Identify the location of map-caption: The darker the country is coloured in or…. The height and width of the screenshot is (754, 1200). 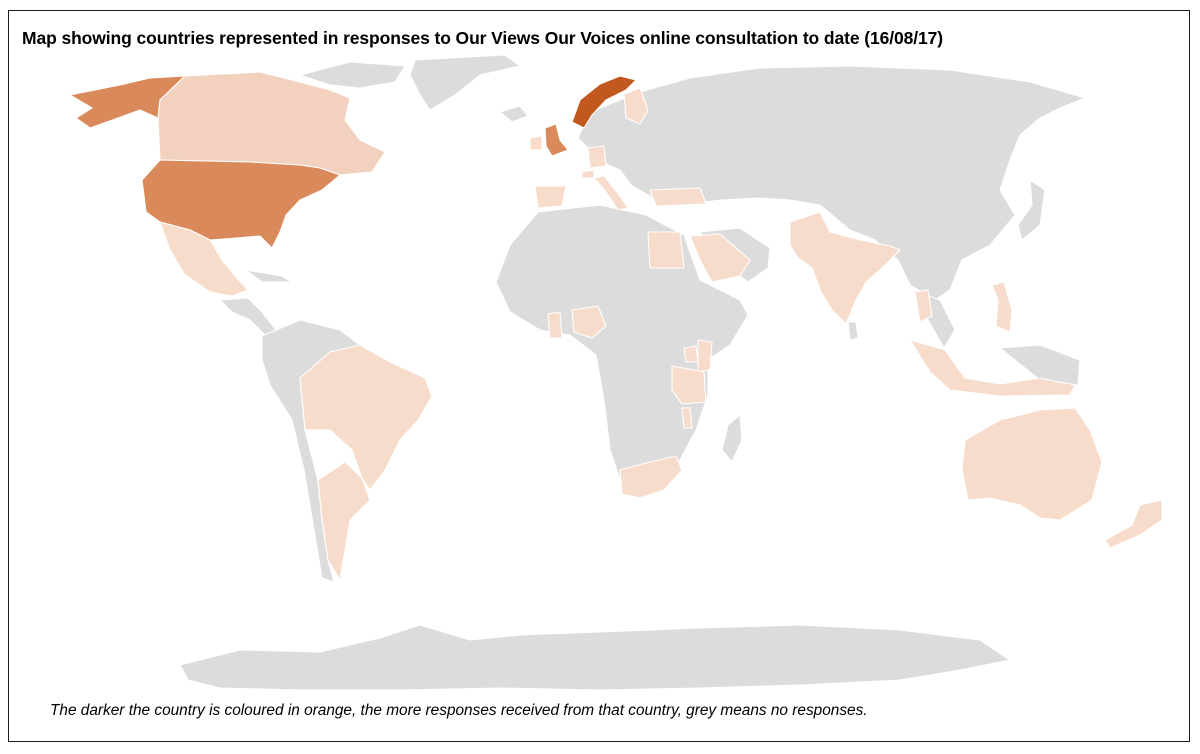
(459, 710).